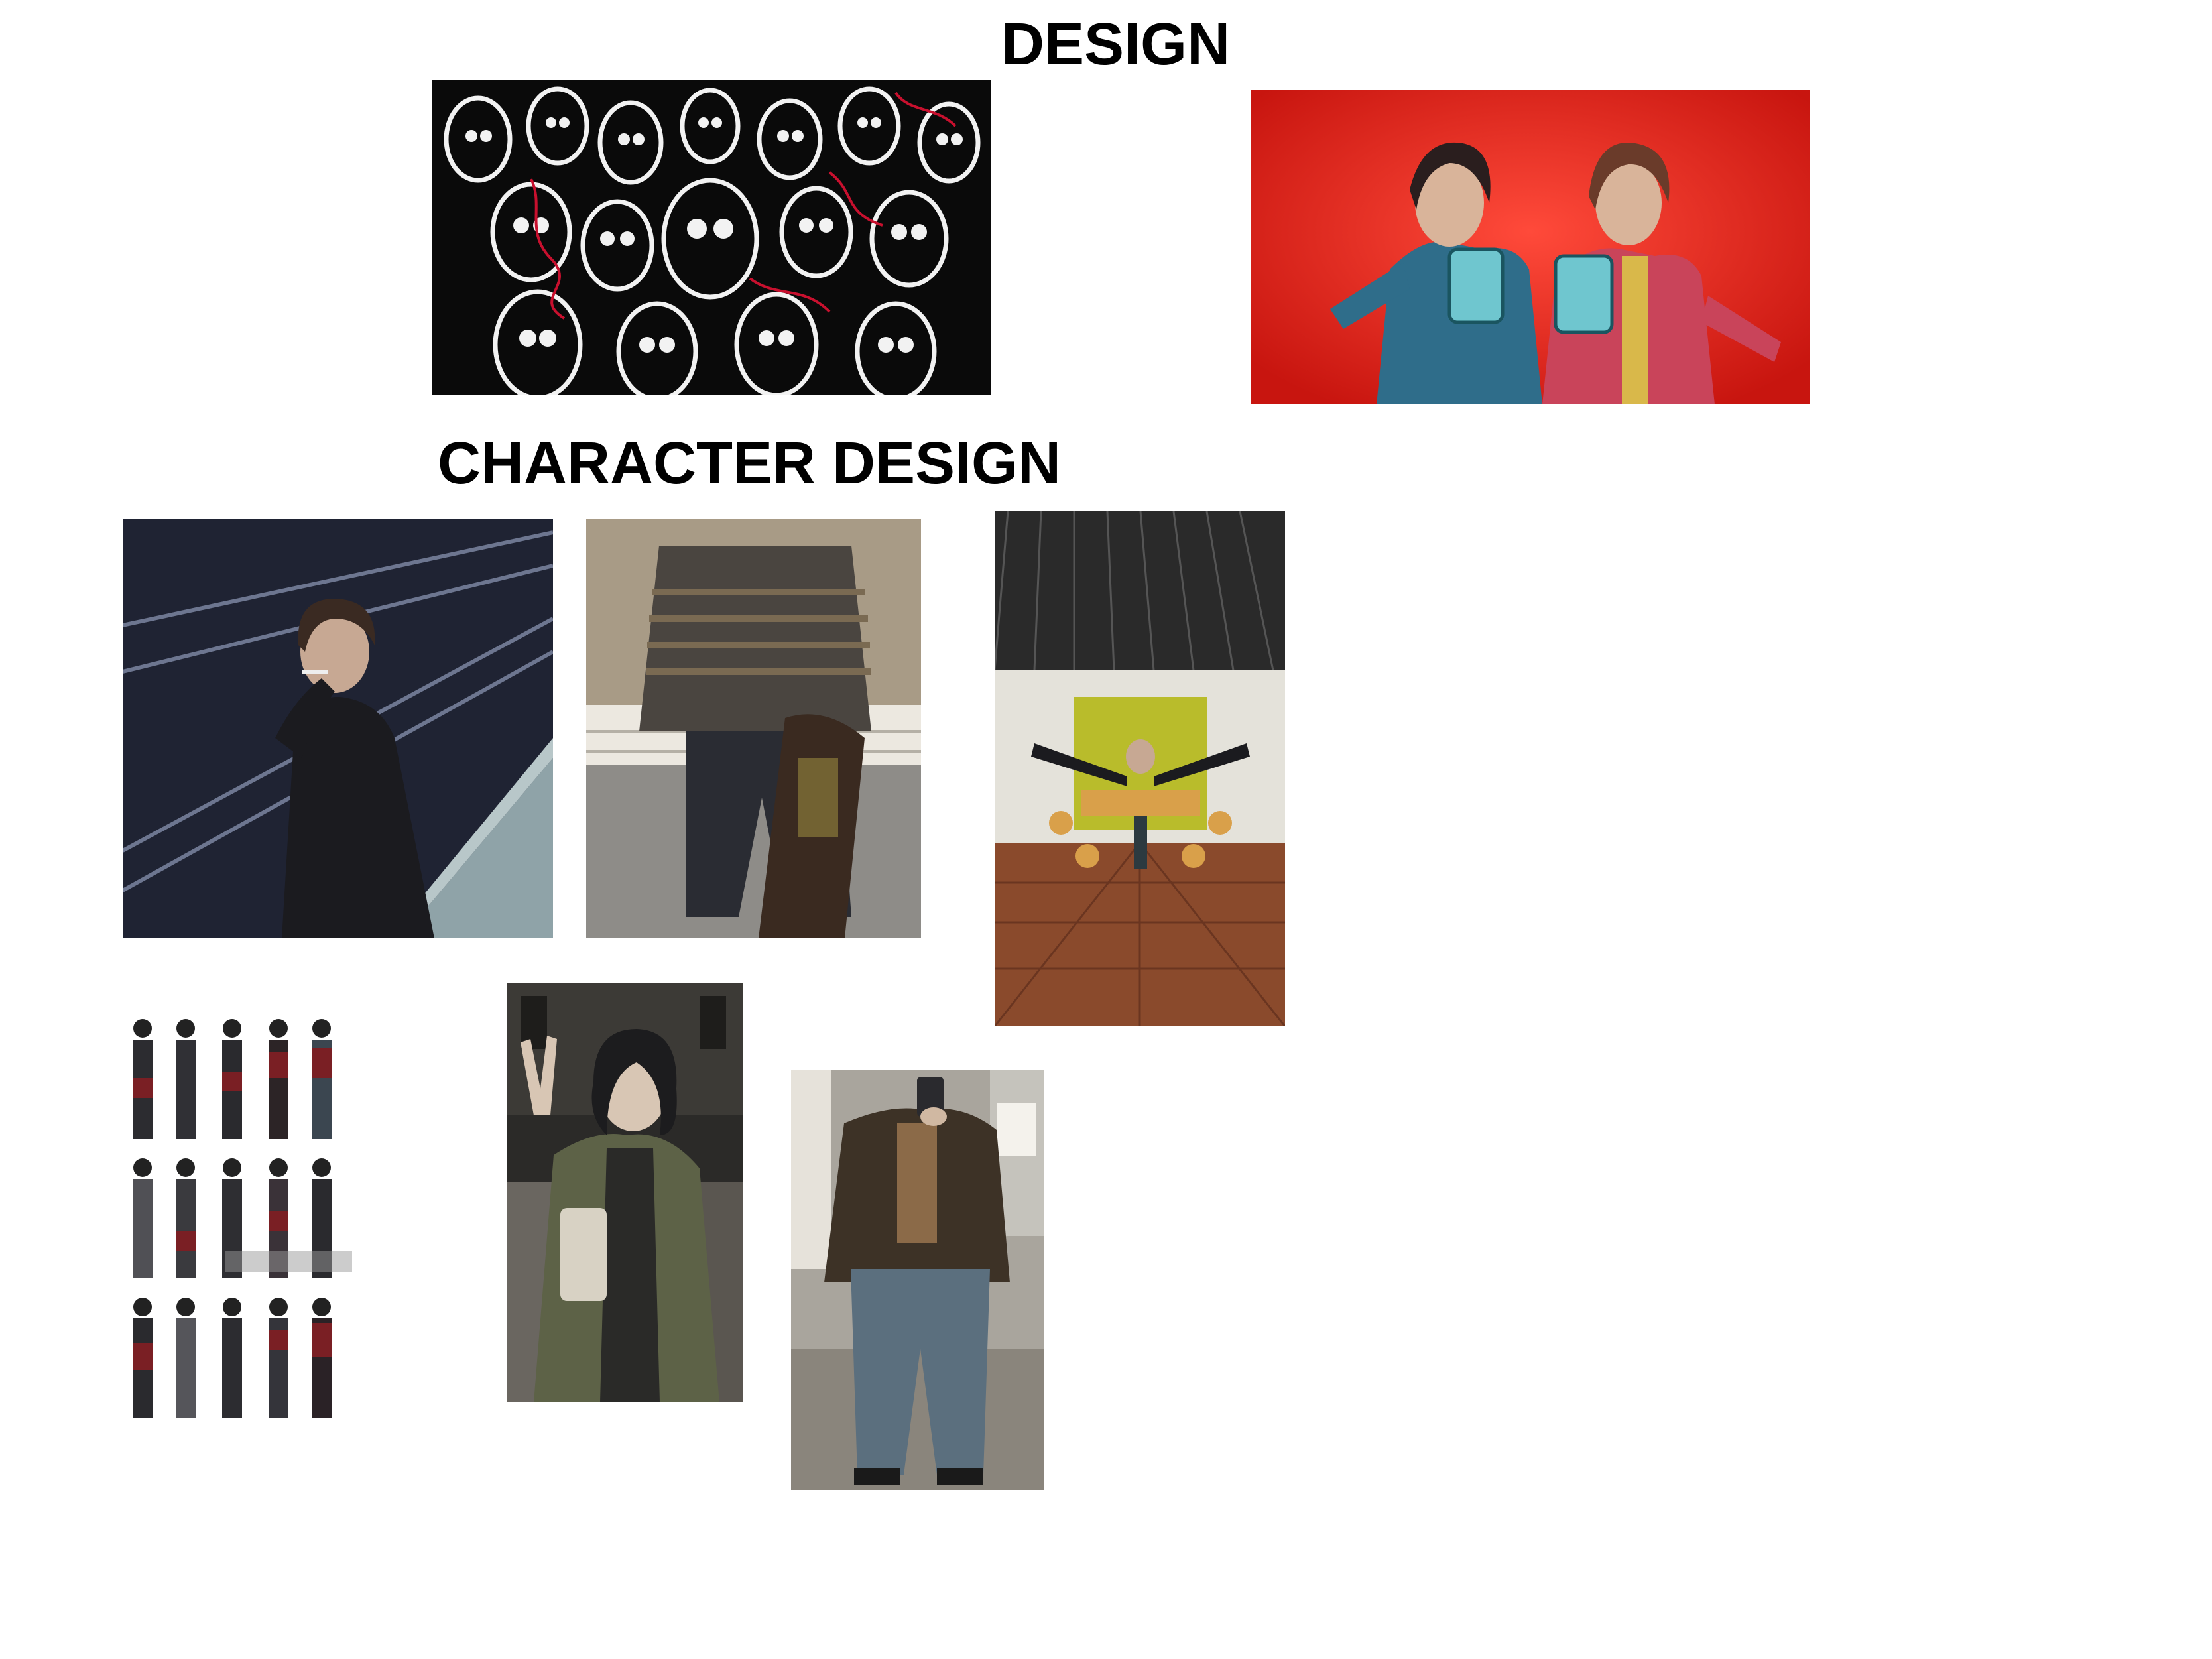 This screenshot has height=1659, width=2212. I want to click on character-design-heading: CHARACTER DESIGN, so click(750, 464).